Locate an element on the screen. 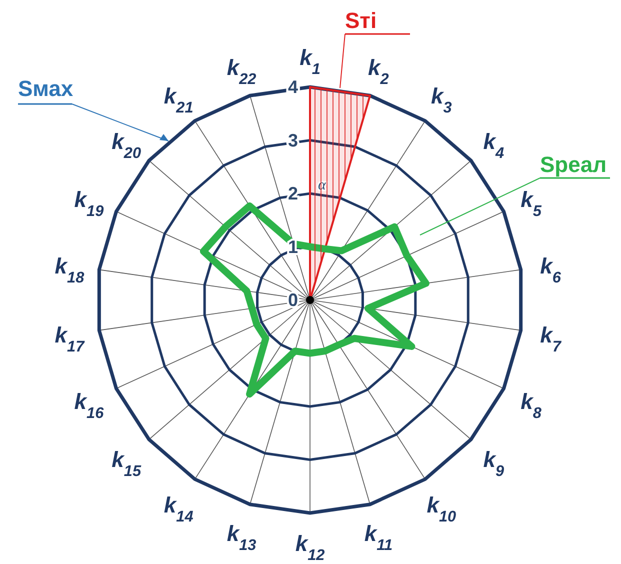 The image size is (621, 564). spoke-label: k$_{9}$ is located at coordinates (493, 463).